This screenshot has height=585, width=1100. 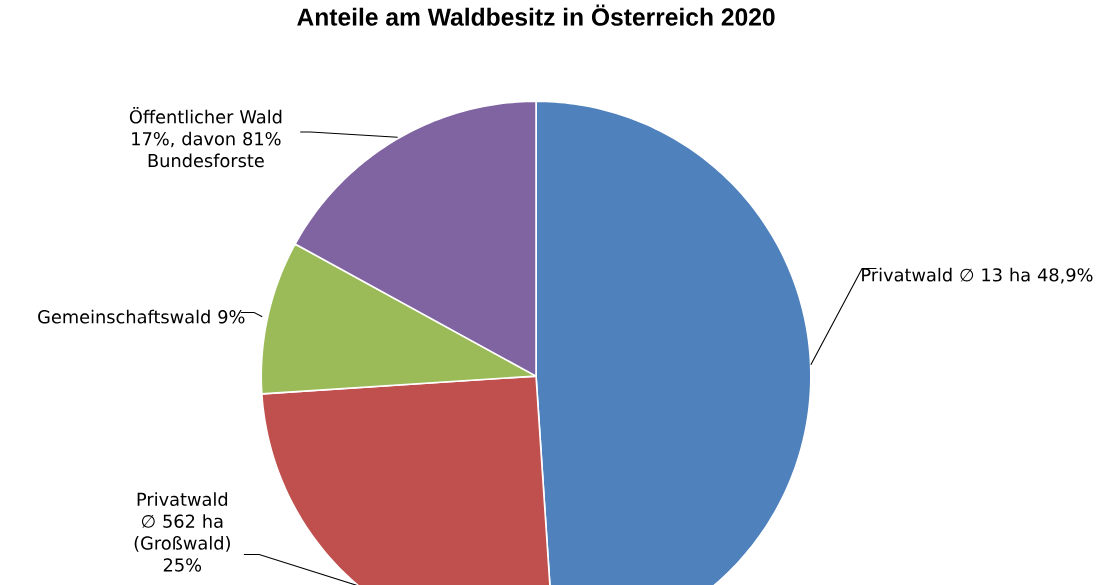 I want to click on slice-label: Öffentlicher Wald, so click(x=205, y=115).